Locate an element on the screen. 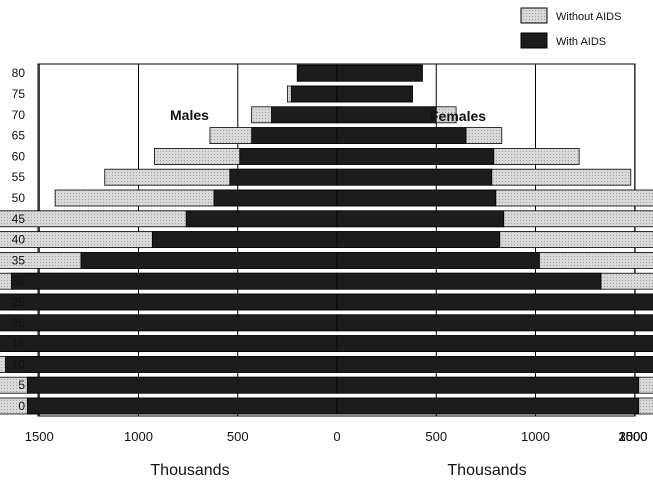  legend-swatch-without-aids is located at coordinates (534, 15).